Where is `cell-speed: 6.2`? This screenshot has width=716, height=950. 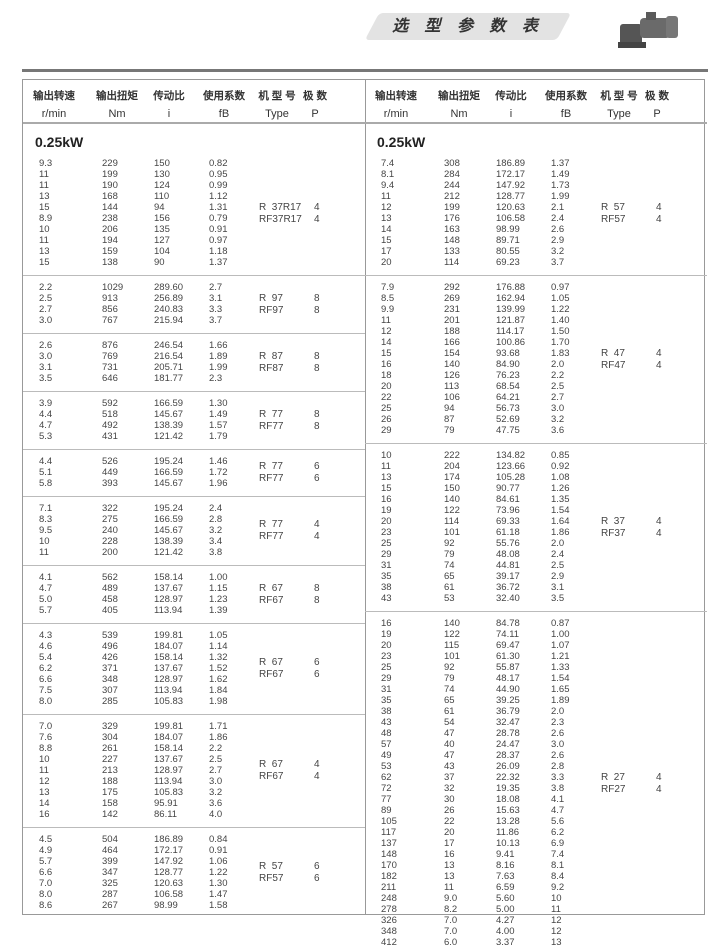
cell-speed: 6.2 is located at coordinates (46, 668).